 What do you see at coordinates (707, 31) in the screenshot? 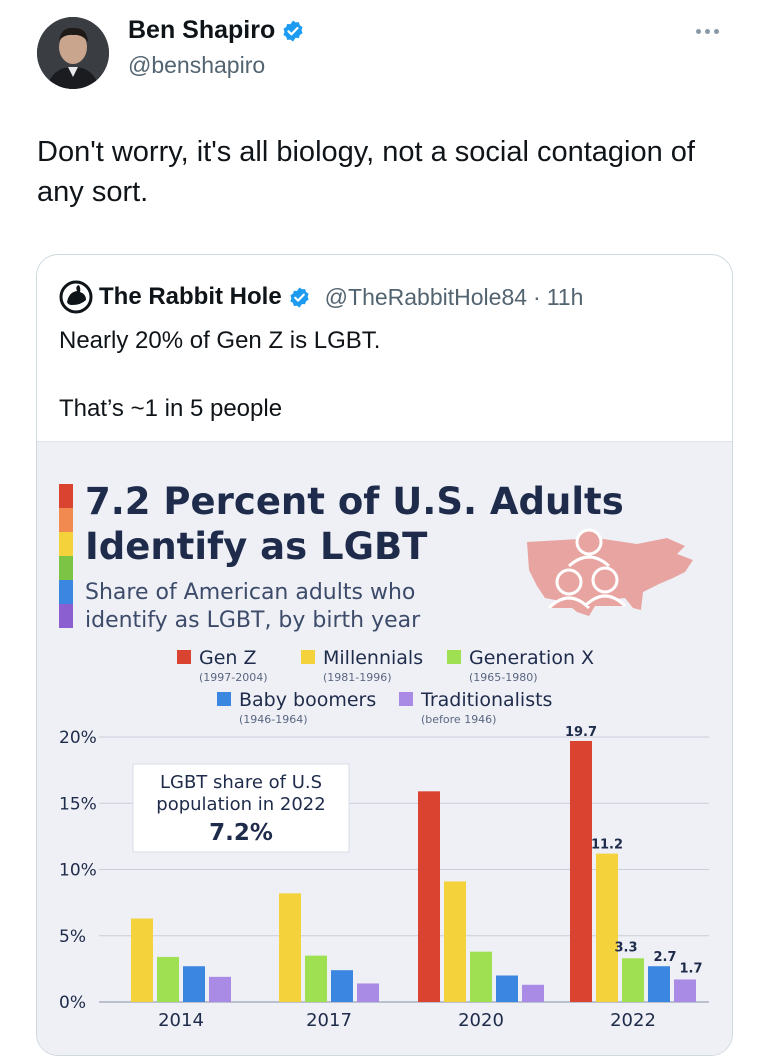
I see `more-options-icon` at bounding box center [707, 31].